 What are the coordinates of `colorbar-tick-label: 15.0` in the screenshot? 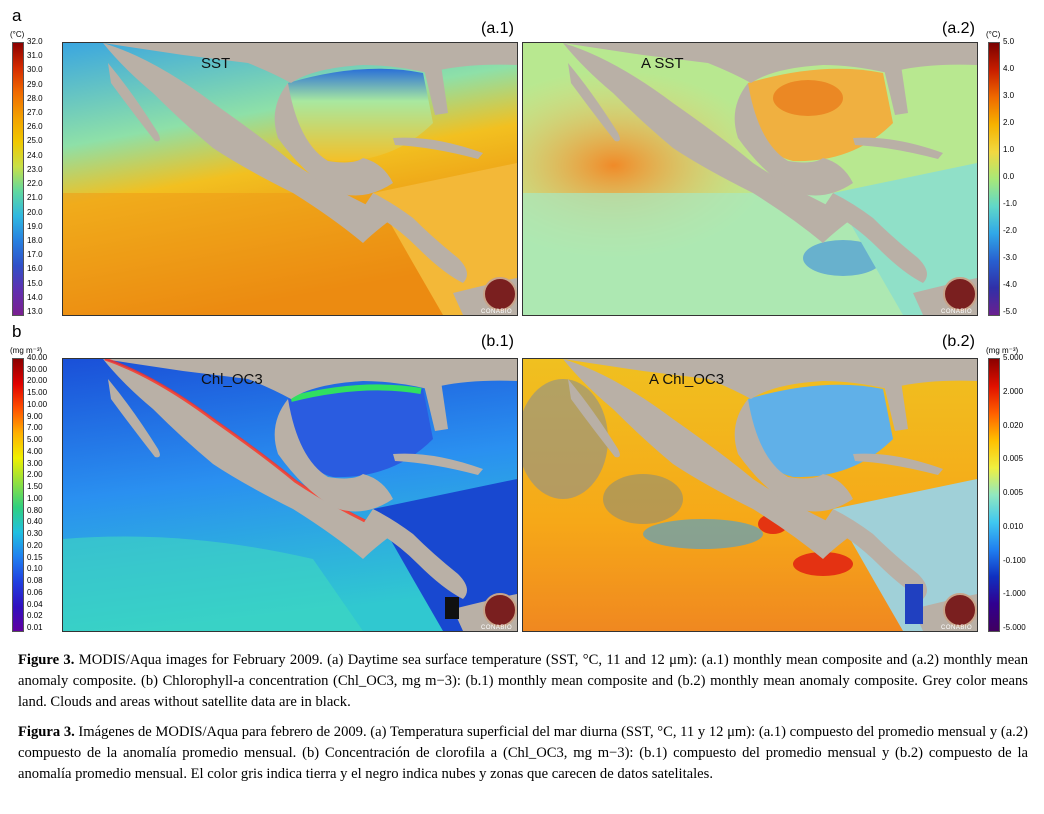 It's located at (35, 283).